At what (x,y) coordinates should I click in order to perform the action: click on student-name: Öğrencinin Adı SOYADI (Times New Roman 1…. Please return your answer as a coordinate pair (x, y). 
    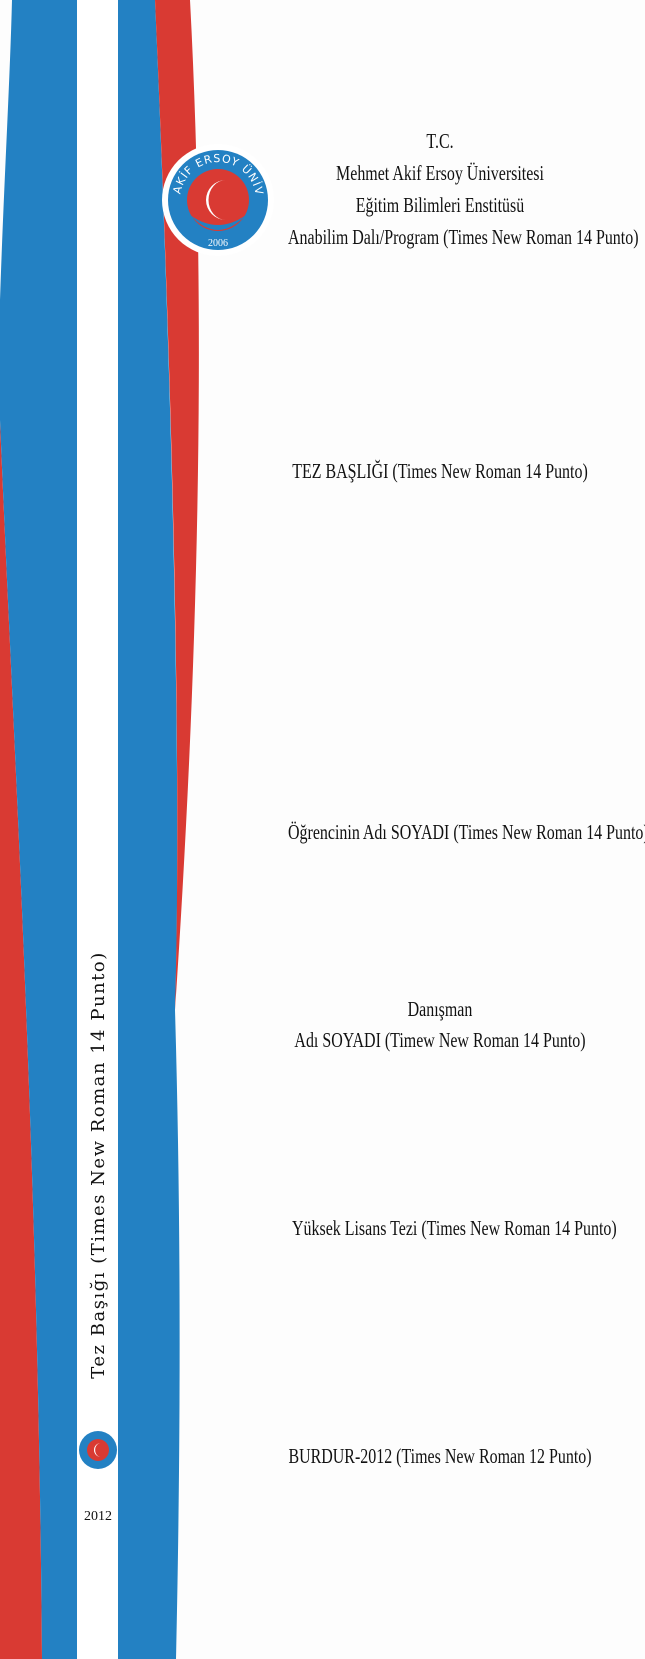
    Looking at the image, I should click on (466, 832).